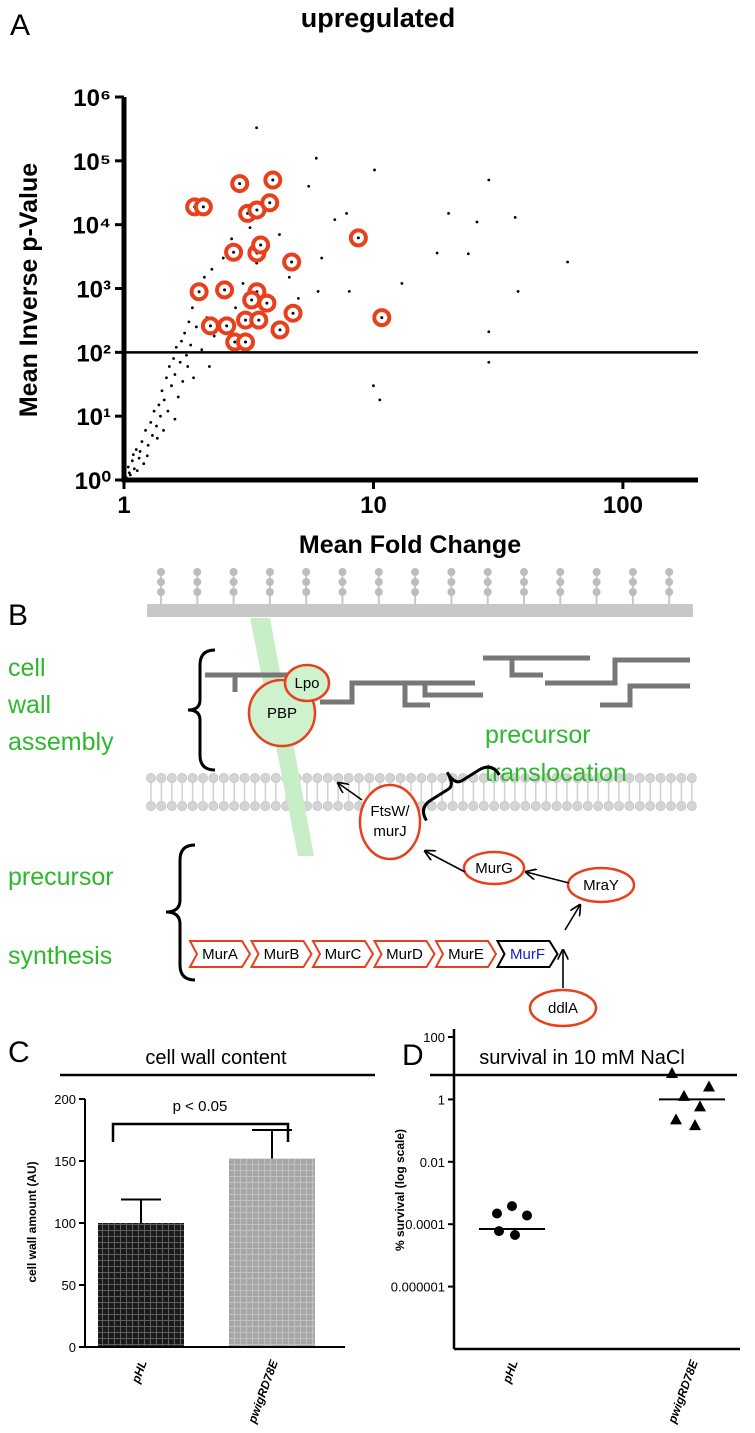  Describe the element at coordinates (623, 505) in the screenshot. I see `x-tick-label: 100` at that location.